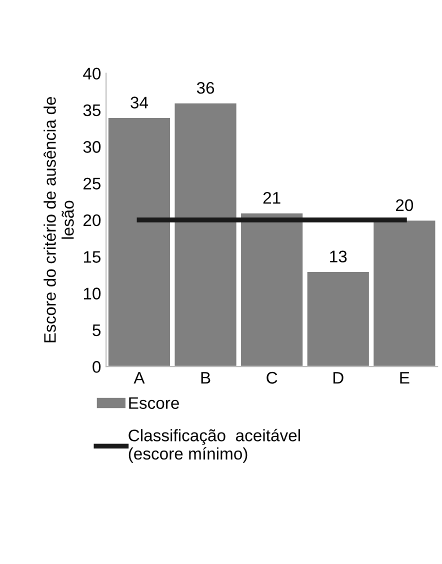 The image size is (442, 564). I want to click on data-label: 36, so click(205, 88).